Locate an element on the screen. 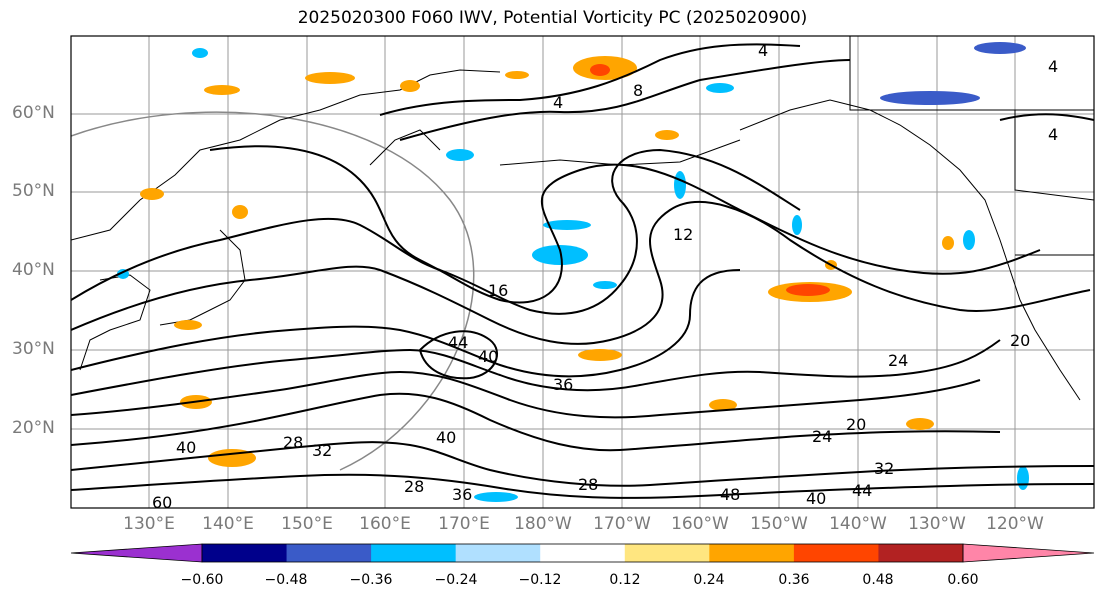  colorbar-tick-label: −0.60 is located at coordinates (202, 580).